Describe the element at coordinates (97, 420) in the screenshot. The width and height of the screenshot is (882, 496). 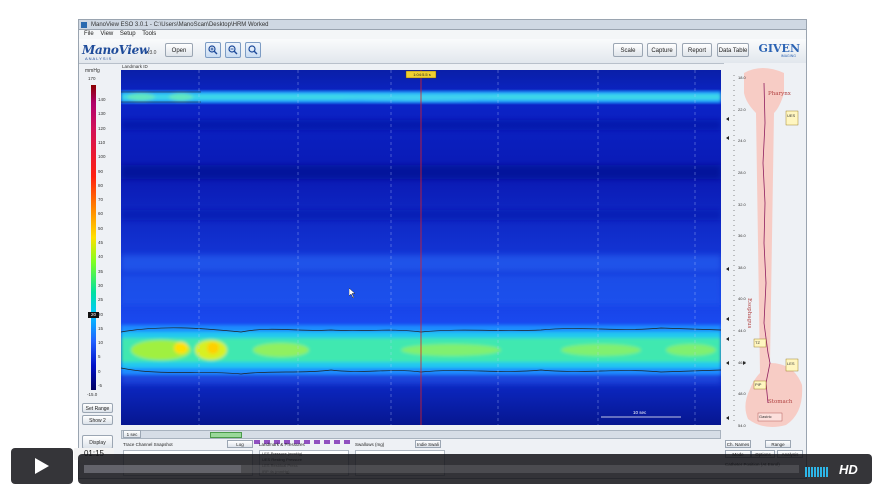
I see `show-button: Show 2` at that location.